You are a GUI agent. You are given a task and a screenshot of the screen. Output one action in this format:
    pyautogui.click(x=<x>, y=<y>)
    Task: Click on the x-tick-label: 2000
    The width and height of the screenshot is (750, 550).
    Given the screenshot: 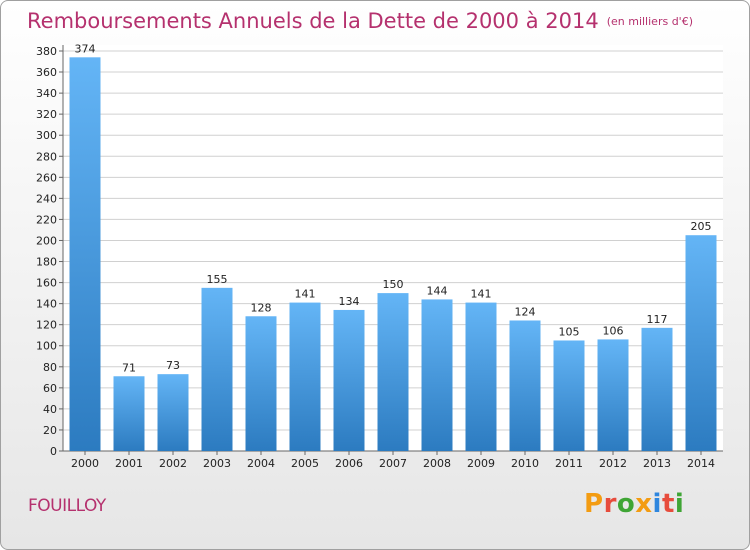 What is the action you would take?
    pyautogui.click(x=85, y=463)
    